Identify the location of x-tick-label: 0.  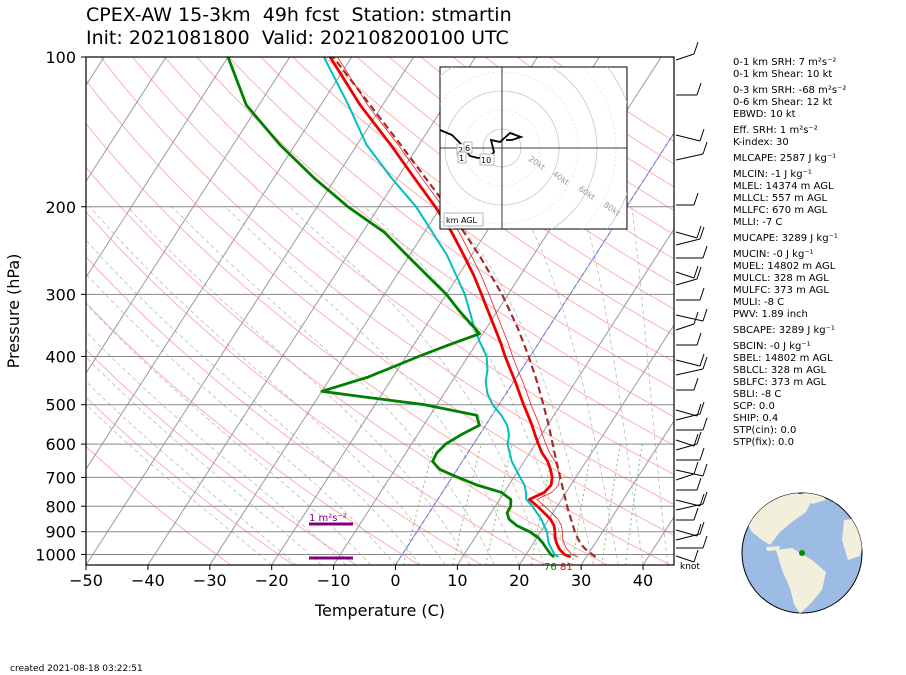
(395, 580).